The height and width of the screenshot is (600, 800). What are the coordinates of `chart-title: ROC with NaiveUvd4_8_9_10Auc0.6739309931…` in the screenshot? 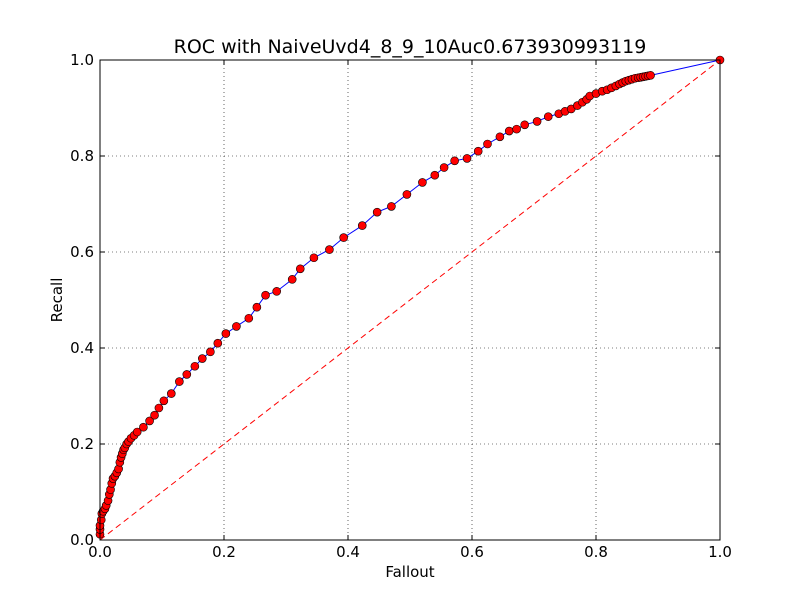 It's located at (410, 47).